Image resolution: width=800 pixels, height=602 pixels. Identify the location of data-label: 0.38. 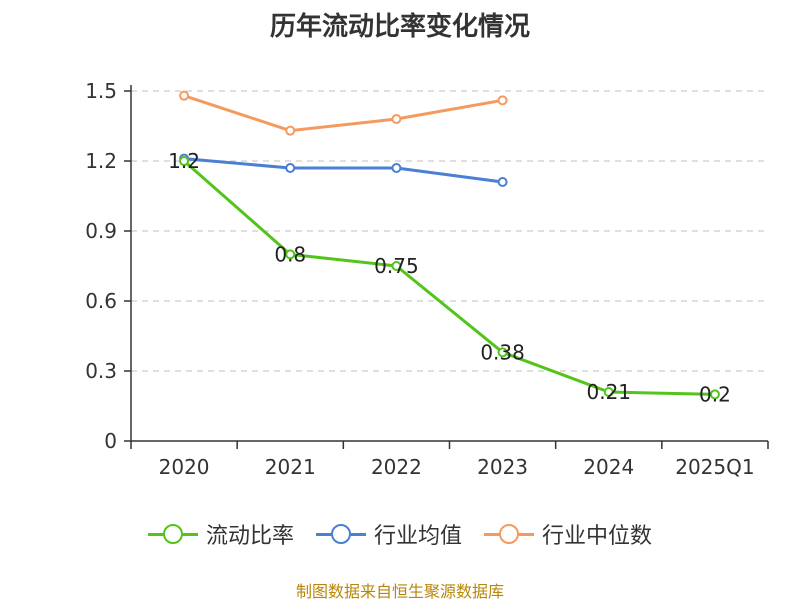
(502, 352).